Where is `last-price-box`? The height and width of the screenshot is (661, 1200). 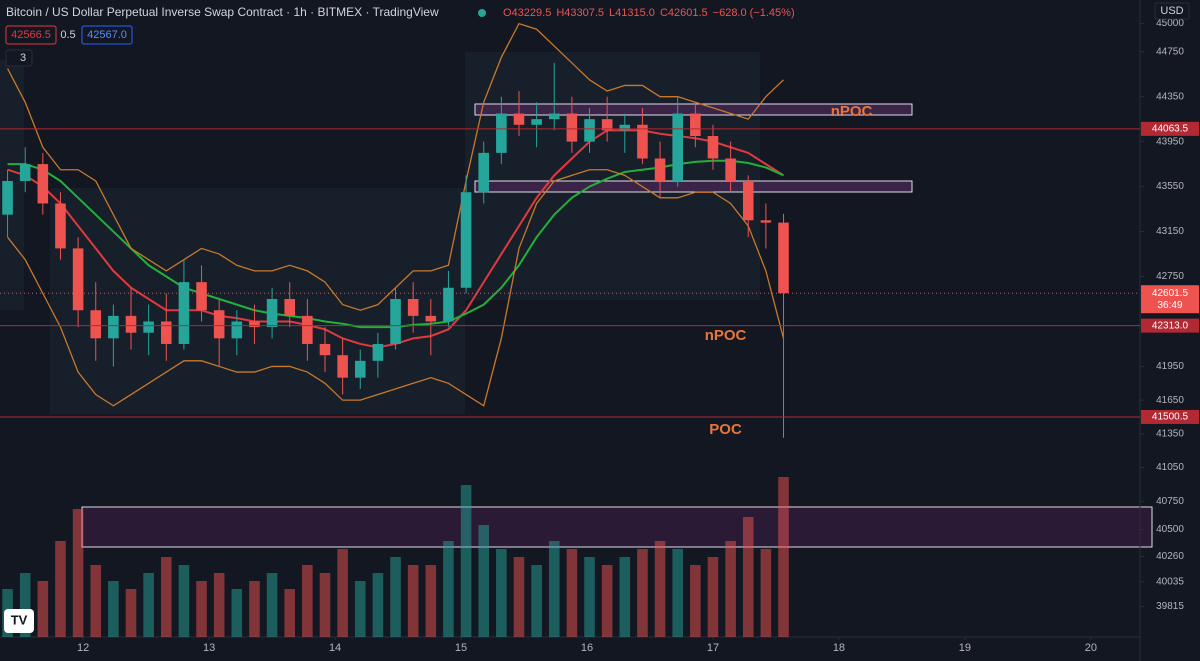 last-price-box is located at coordinates (1170, 299).